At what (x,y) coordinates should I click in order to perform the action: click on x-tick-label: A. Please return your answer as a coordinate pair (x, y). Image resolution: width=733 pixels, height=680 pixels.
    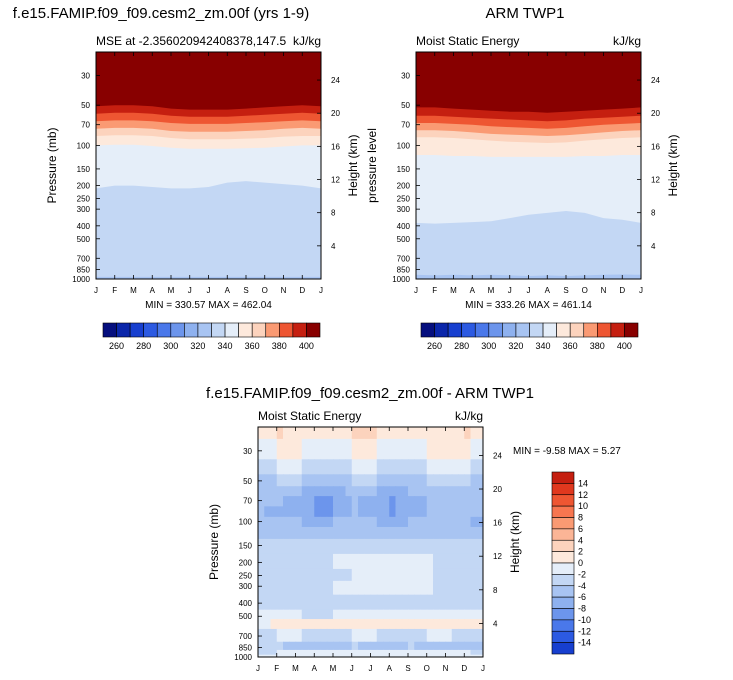
    Looking at the image, I should click on (548, 290).